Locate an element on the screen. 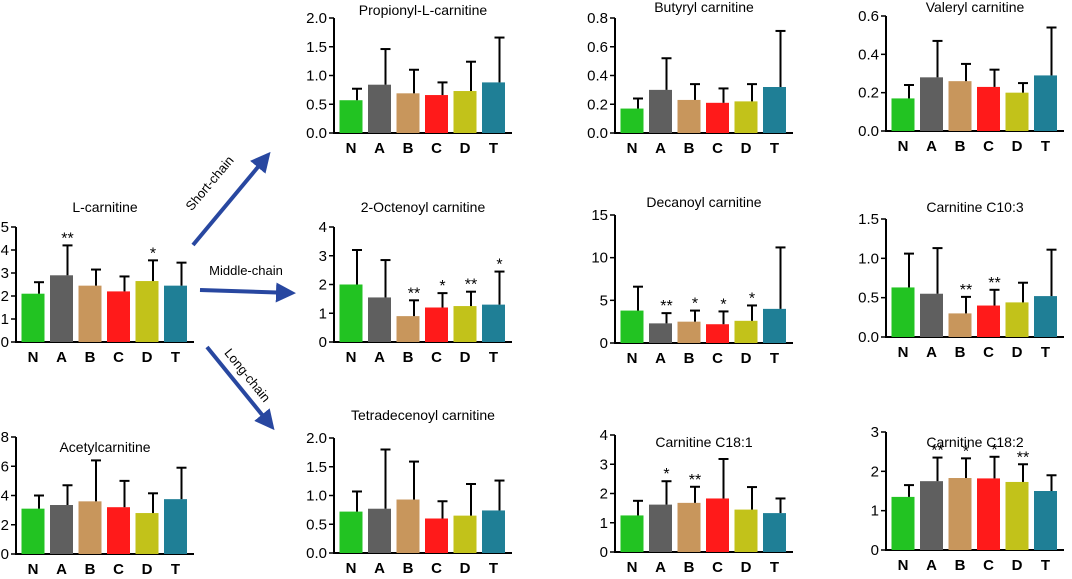 Image resolution: width=1072 pixels, height=579 pixels. chart-title: Acetylcarnitine is located at coordinates (104, 447).